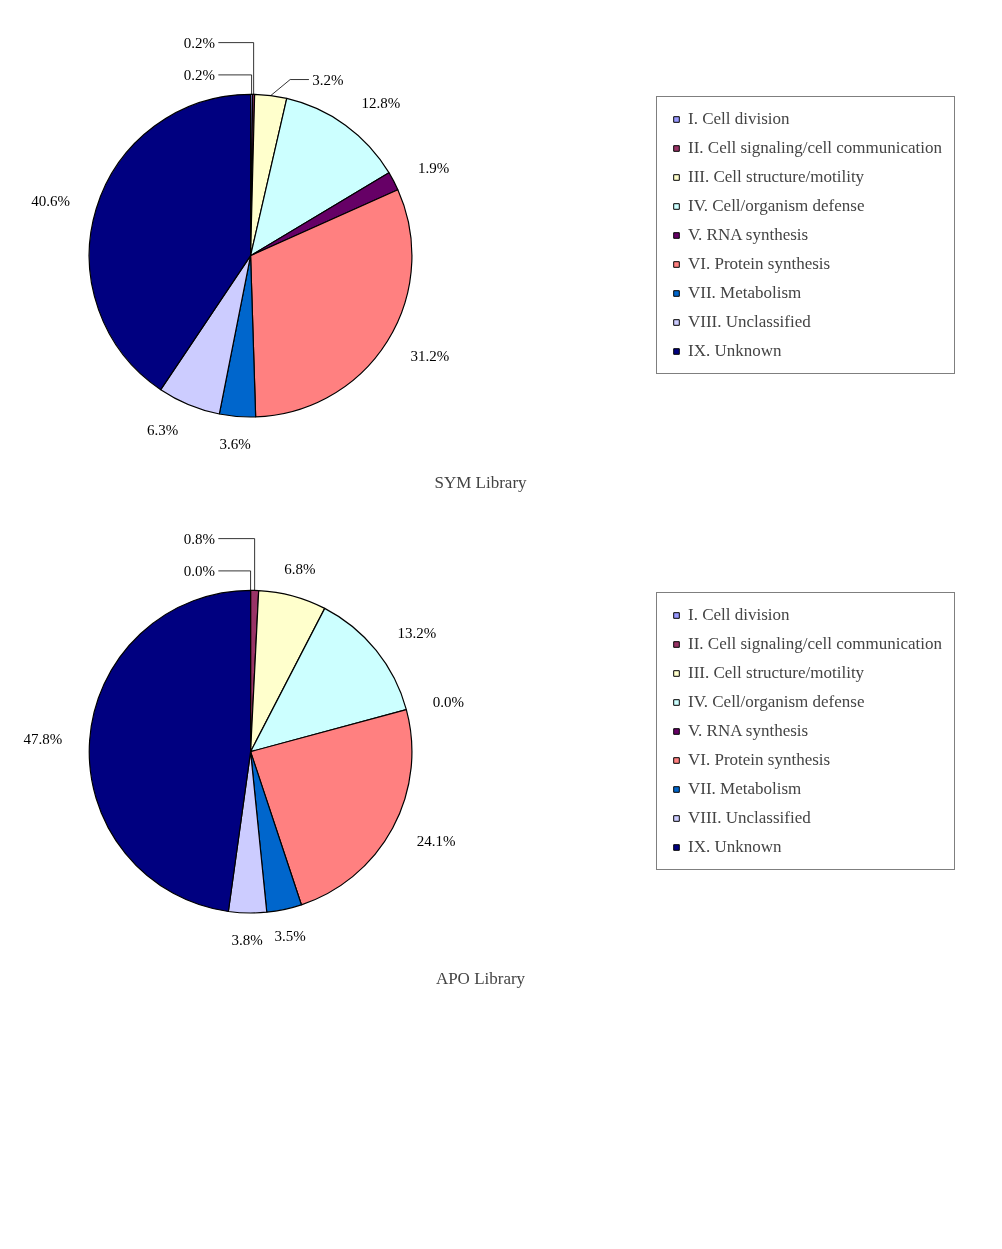 The height and width of the screenshot is (1249, 1002). I want to click on data-label: 31.2%, so click(430, 355).